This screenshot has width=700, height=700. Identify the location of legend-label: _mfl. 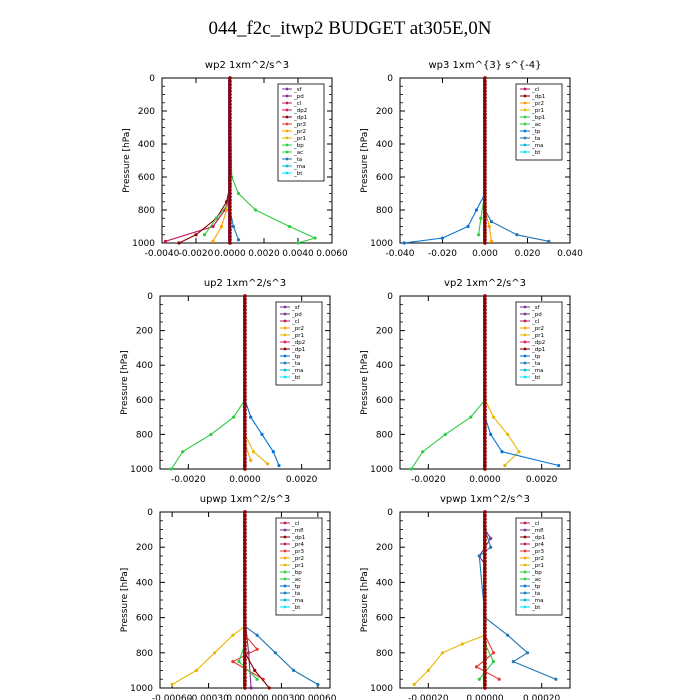
(297, 531).